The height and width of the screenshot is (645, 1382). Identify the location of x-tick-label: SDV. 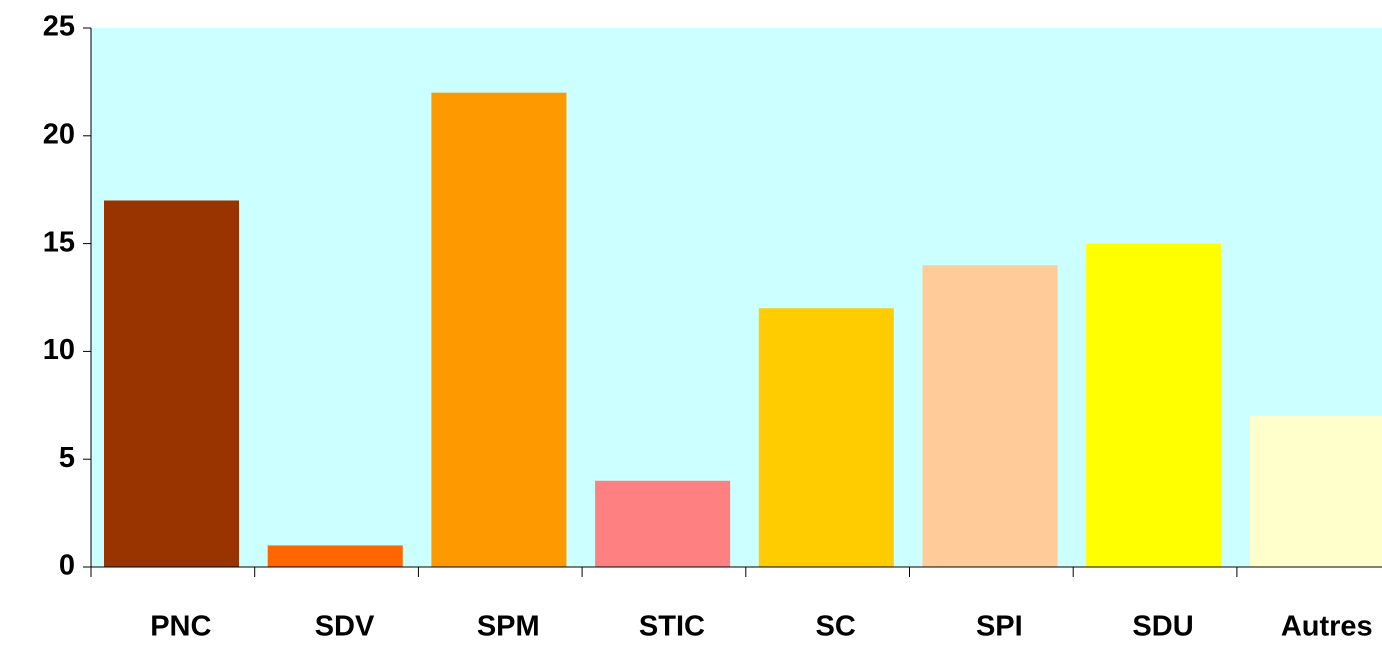
(345, 627).